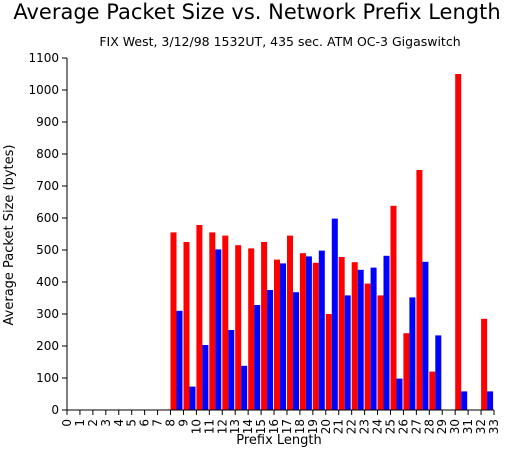 The image size is (514, 451). What do you see at coordinates (261, 426) in the screenshot?
I see `x-tick-label: 15` at bounding box center [261, 426].